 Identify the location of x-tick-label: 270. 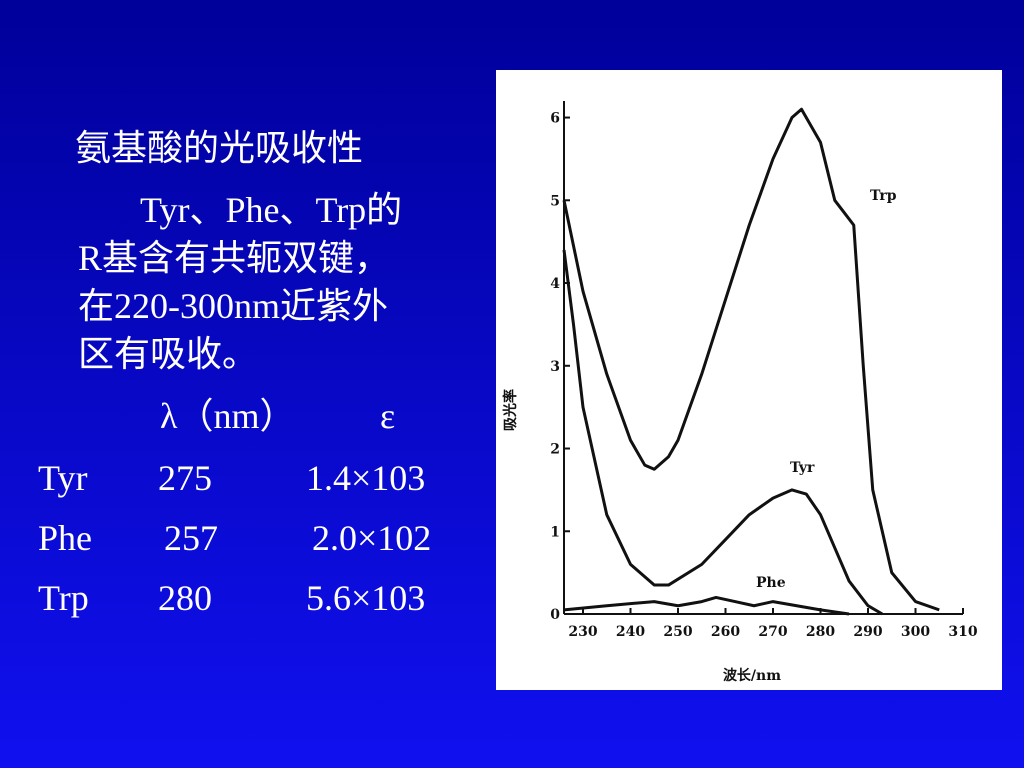
(772, 632).